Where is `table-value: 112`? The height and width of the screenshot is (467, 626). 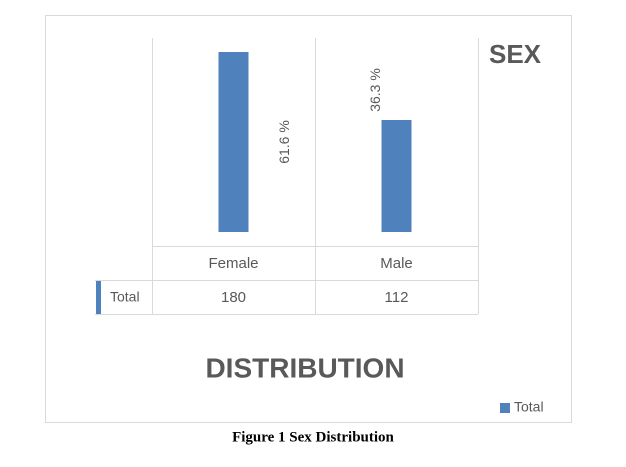
table-value: 112 is located at coordinates (397, 297).